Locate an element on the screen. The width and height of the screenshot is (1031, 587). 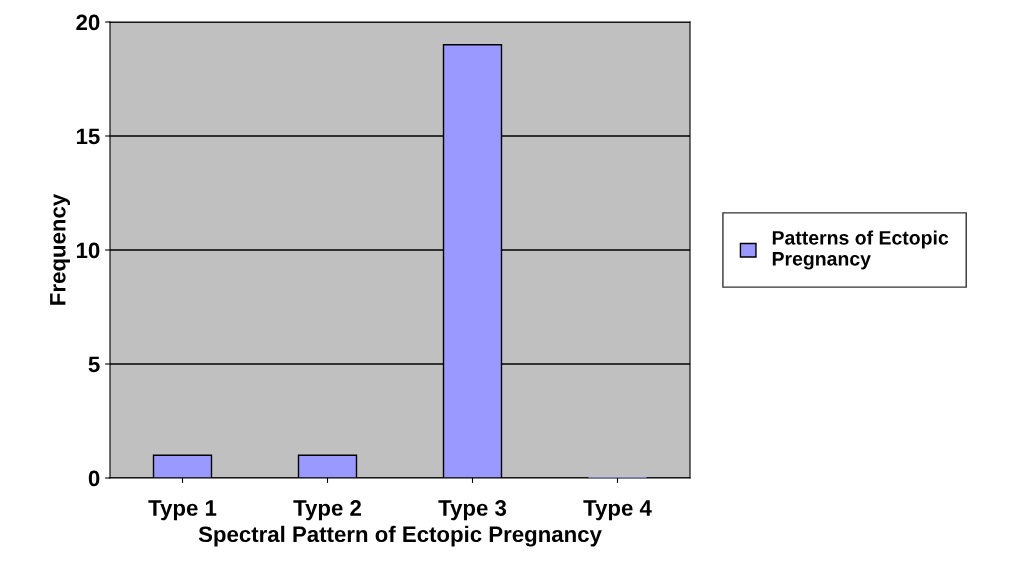
y-tick-label: 5 is located at coordinates (94, 364).